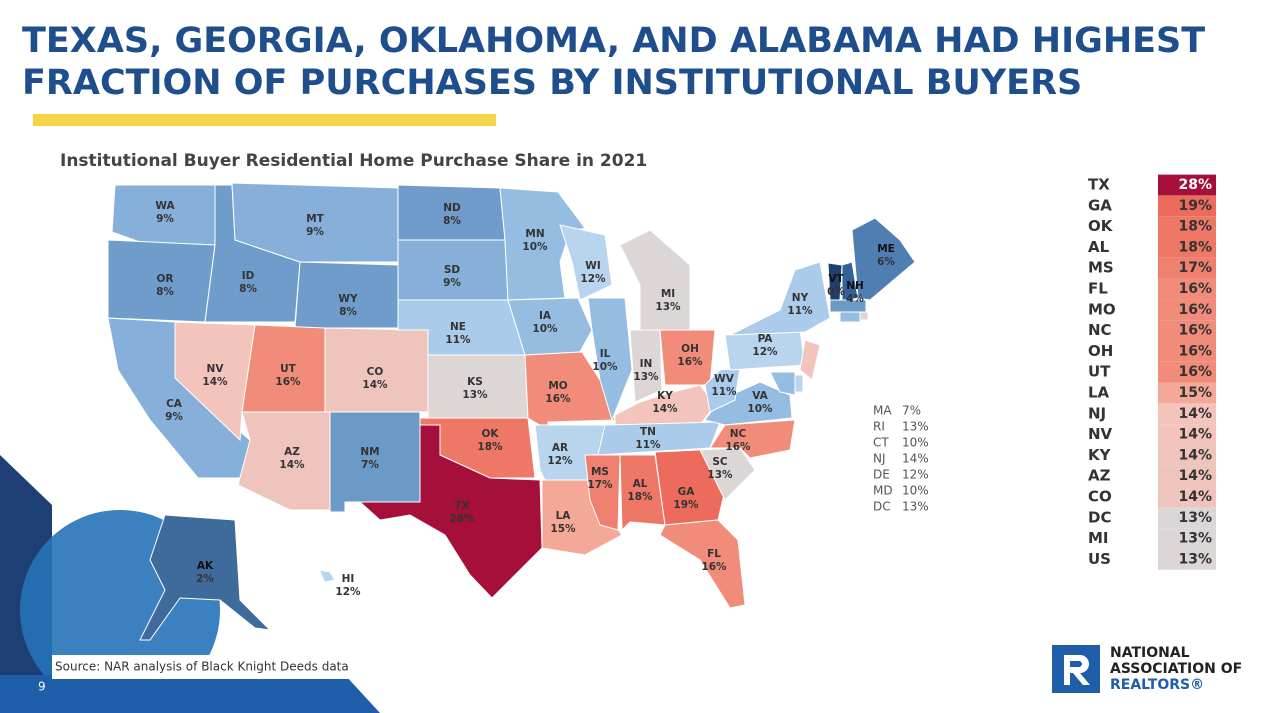 The height and width of the screenshot is (713, 1280). What do you see at coordinates (1195, 206) in the screenshot?
I see `rank-value: 19%` at bounding box center [1195, 206].